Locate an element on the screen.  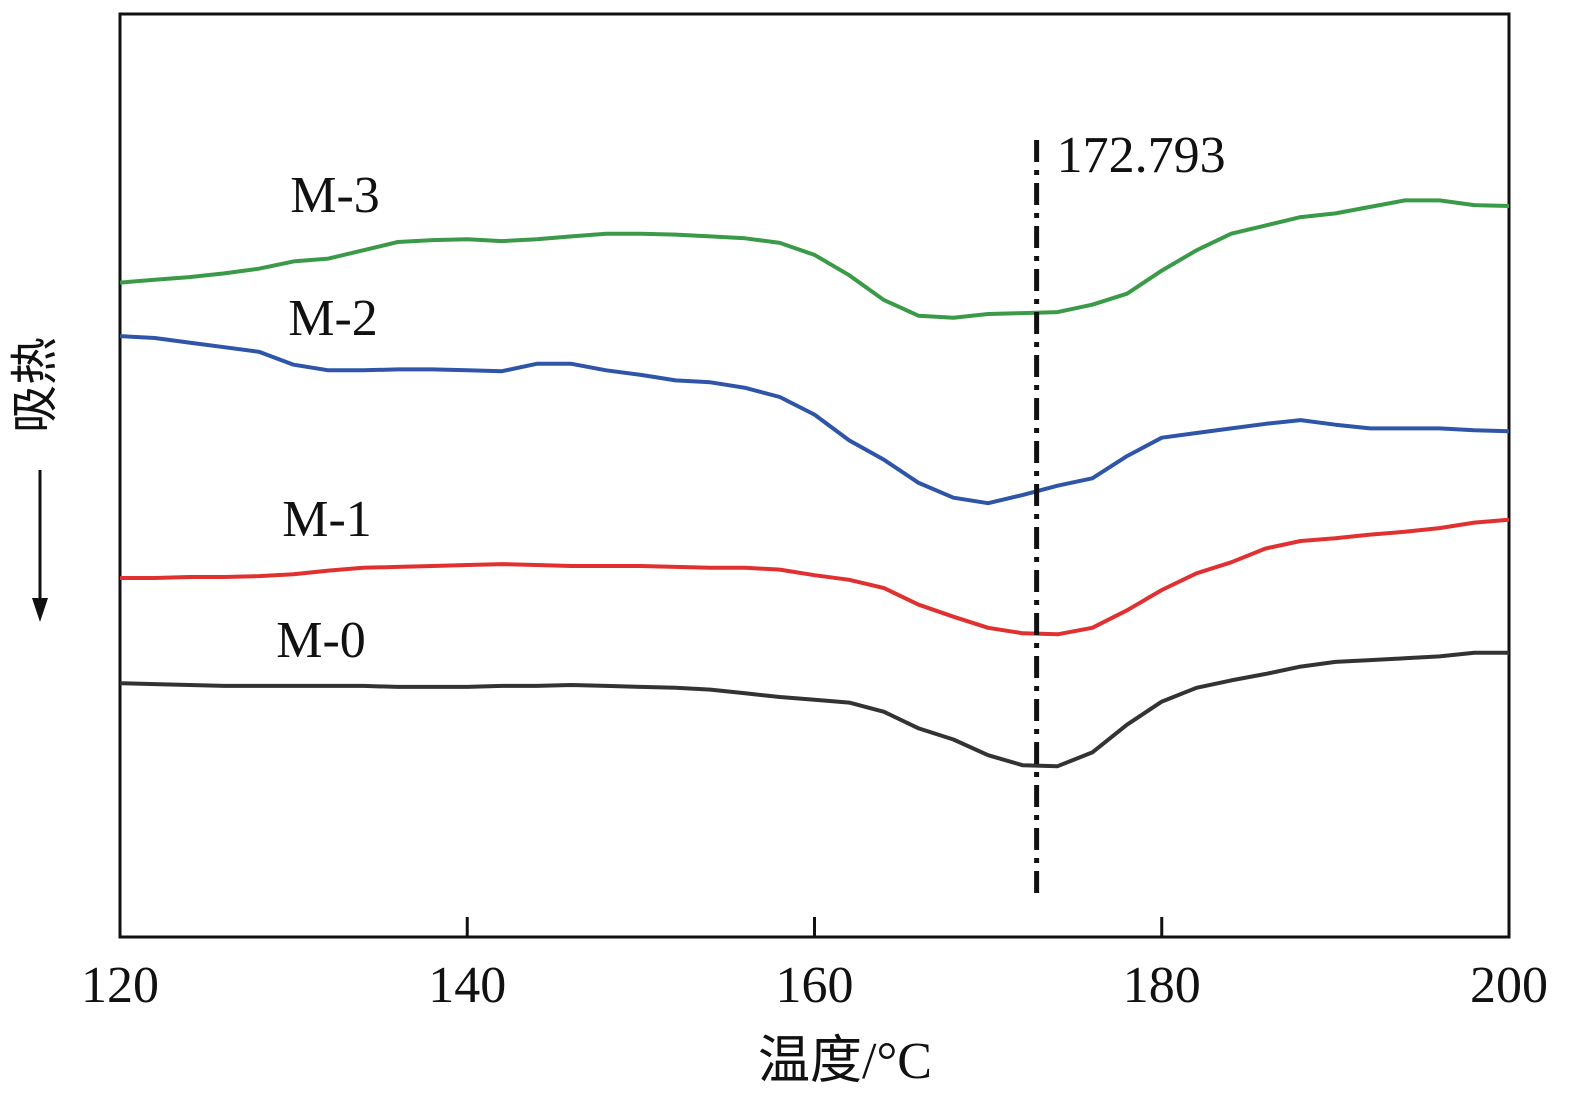
x-tick-label: 140 is located at coordinates (467, 985).